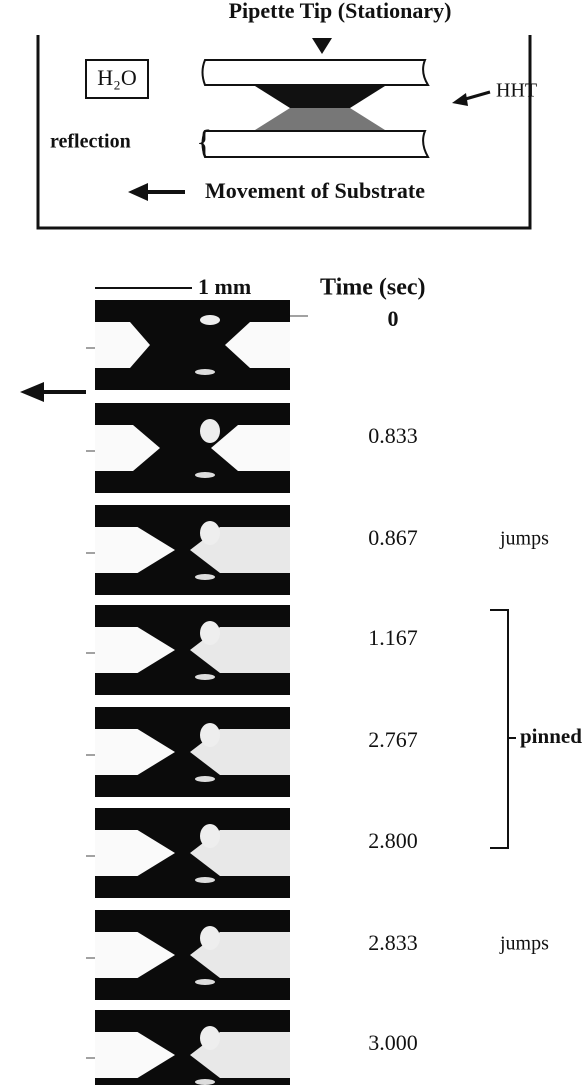  I want to click on time-label: 1.167, so click(393, 637).